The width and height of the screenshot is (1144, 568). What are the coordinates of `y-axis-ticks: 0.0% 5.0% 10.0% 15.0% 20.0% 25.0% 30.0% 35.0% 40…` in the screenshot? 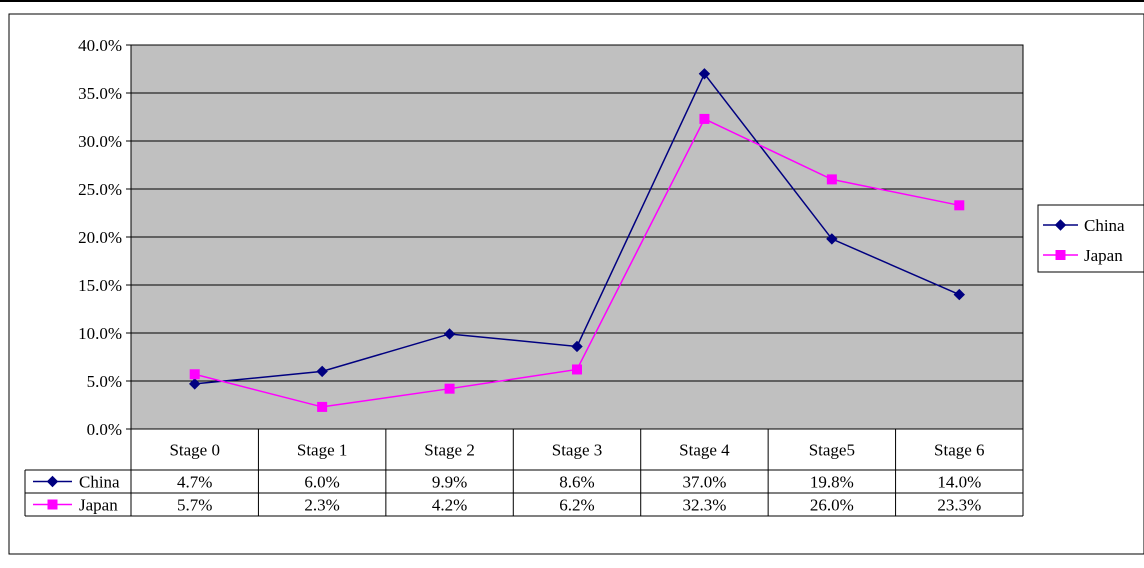 It's located at (104, 237).